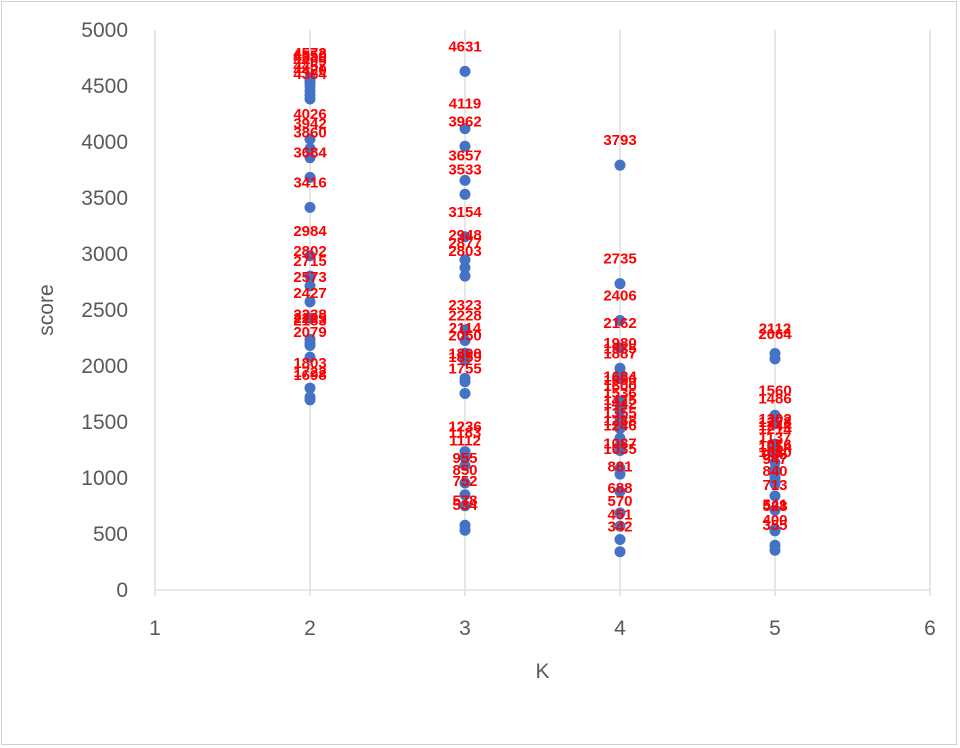  I want to click on data-label: 947, so click(774, 459).